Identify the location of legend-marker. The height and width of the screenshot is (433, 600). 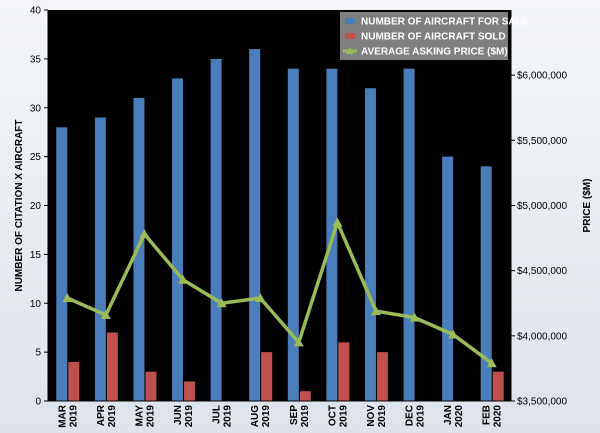
(350, 50).